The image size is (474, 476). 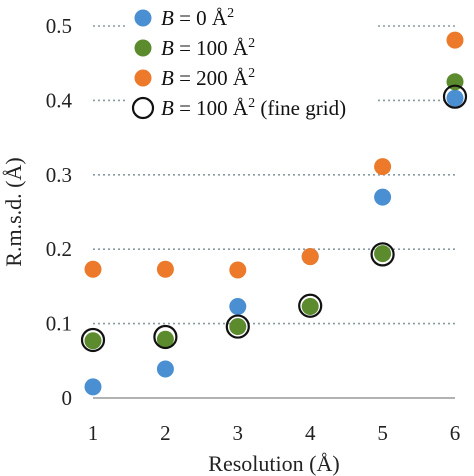 What do you see at coordinates (67, 398) in the screenshot?
I see `y-tick-label: 0` at bounding box center [67, 398].